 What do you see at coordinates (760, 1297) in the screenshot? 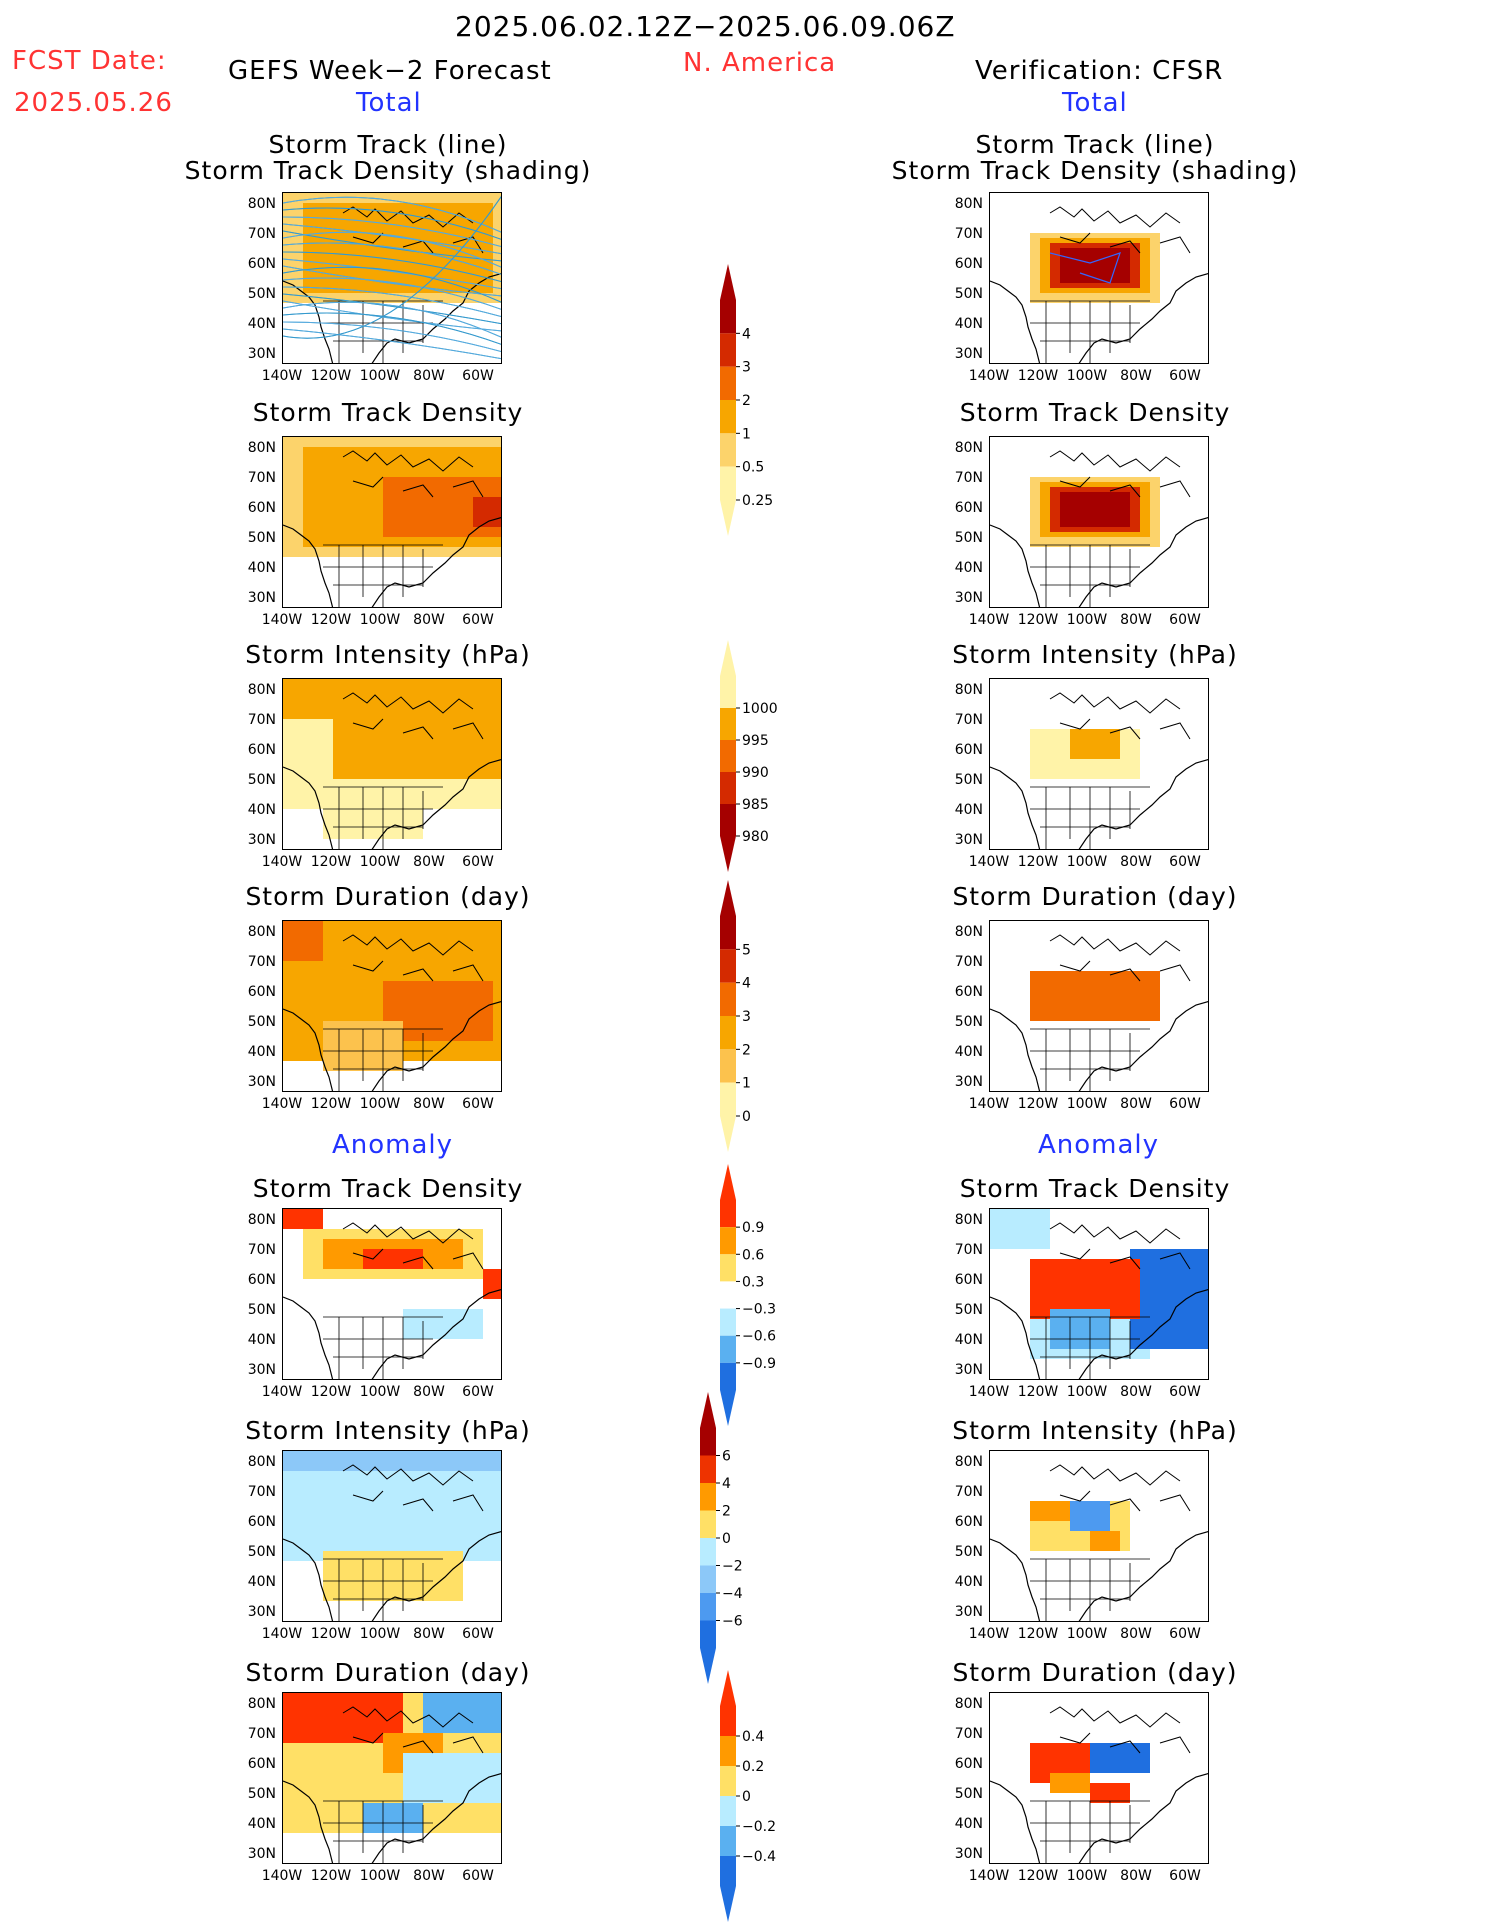
I see `colorbar-density-anomaly: 0.9 0.6 0.3 −0.3 −0.6 −0.9` at bounding box center [760, 1297].